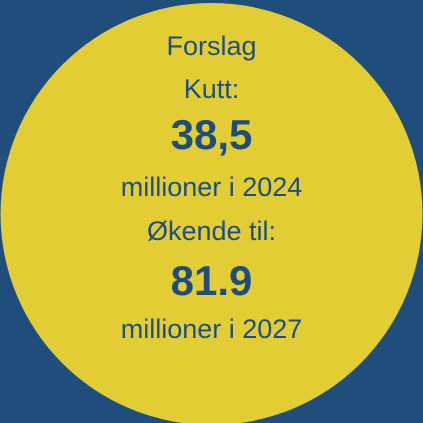 This screenshot has width=423, height=423. I want to click on caption: millioner i 2027, so click(212, 329).